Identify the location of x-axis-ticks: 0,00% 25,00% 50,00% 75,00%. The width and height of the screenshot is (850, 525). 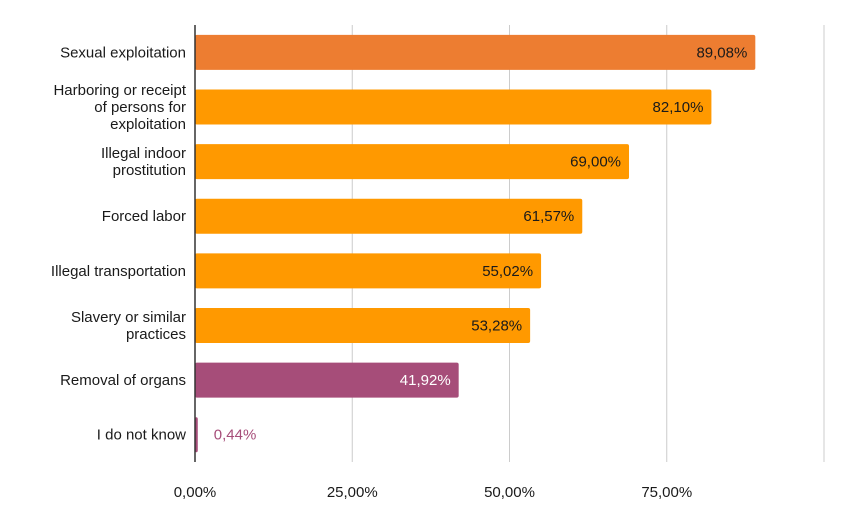
(433, 492).